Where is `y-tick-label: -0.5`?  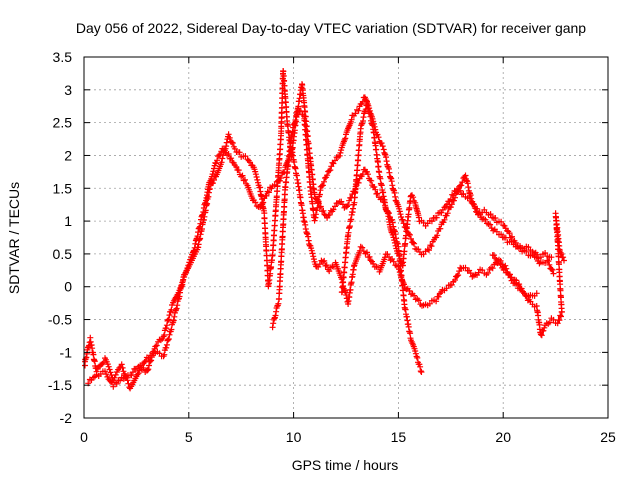 y-tick-label: -0.5 is located at coordinates (60, 320).